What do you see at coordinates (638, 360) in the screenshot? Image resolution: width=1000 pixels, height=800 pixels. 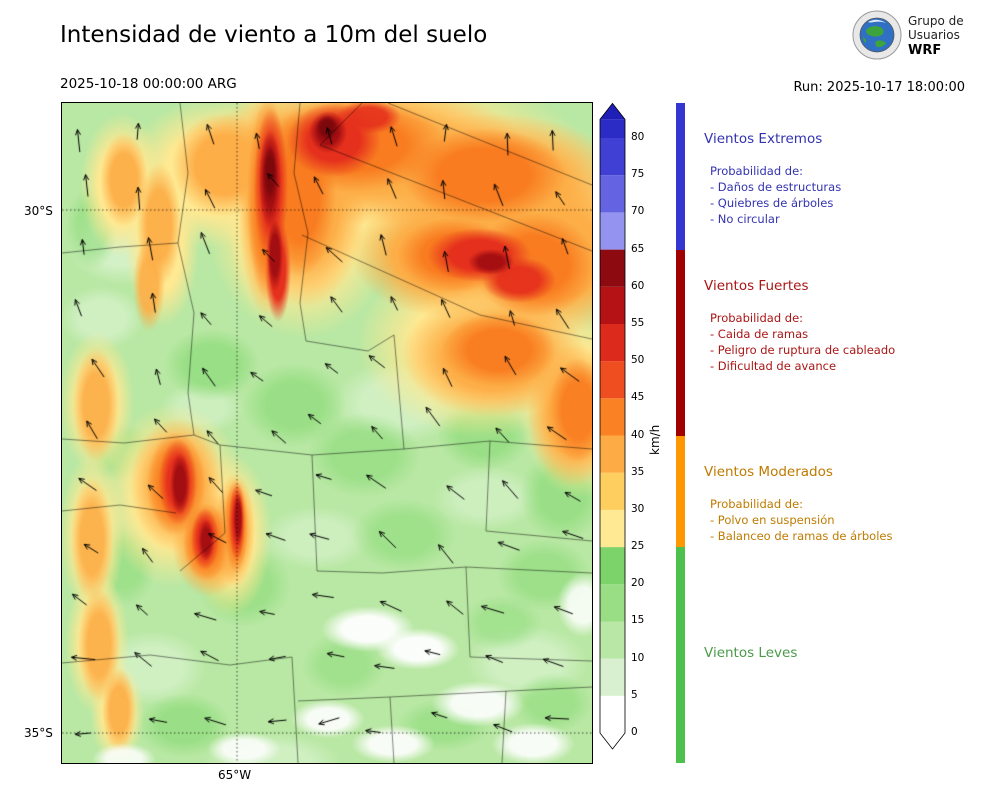 I see `colorbar-tick-label: 50` at bounding box center [638, 360].